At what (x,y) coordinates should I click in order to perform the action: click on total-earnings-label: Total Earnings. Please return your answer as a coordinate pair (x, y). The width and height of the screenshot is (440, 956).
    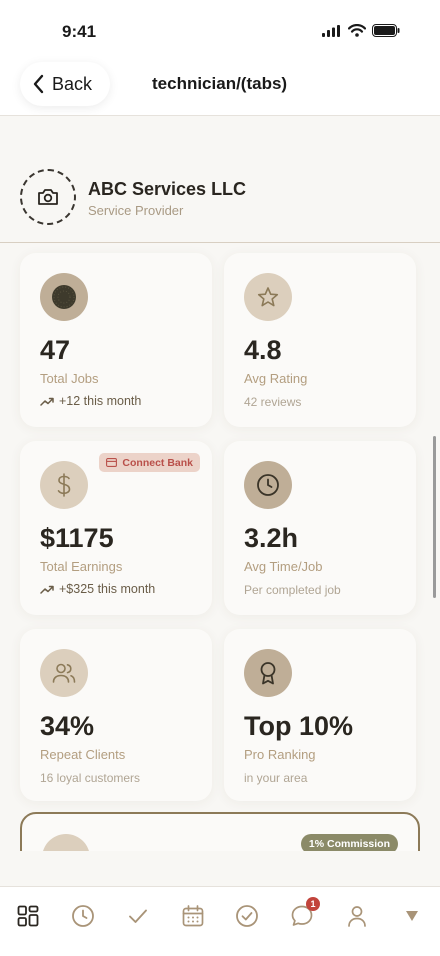
    Looking at the image, I should click on (81, 566).